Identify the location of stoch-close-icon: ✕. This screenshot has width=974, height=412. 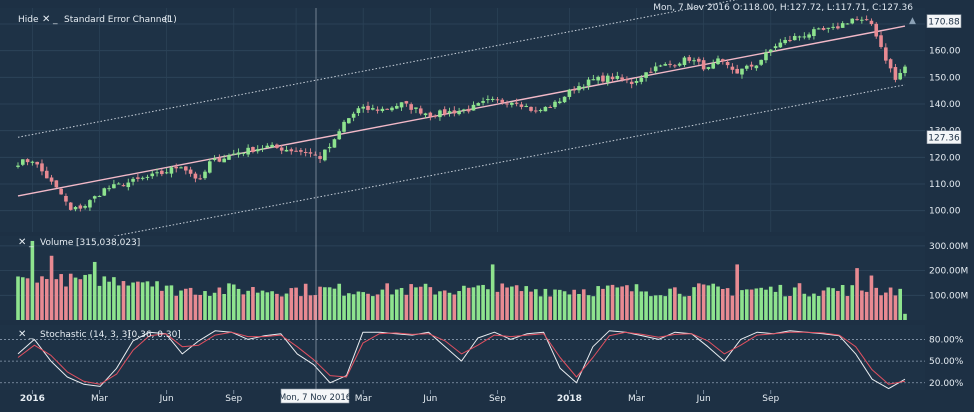
(22, 334).